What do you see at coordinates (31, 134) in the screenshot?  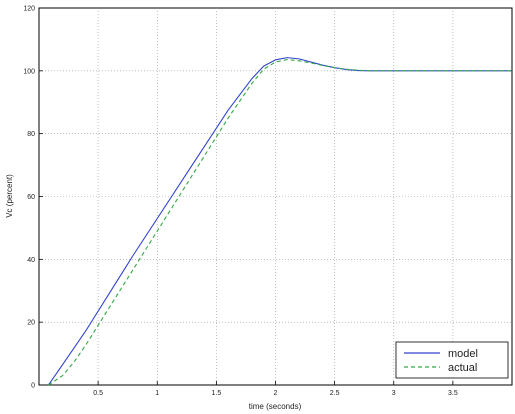 I see `y-tick-label: 80` at bounding box center [31, 134].